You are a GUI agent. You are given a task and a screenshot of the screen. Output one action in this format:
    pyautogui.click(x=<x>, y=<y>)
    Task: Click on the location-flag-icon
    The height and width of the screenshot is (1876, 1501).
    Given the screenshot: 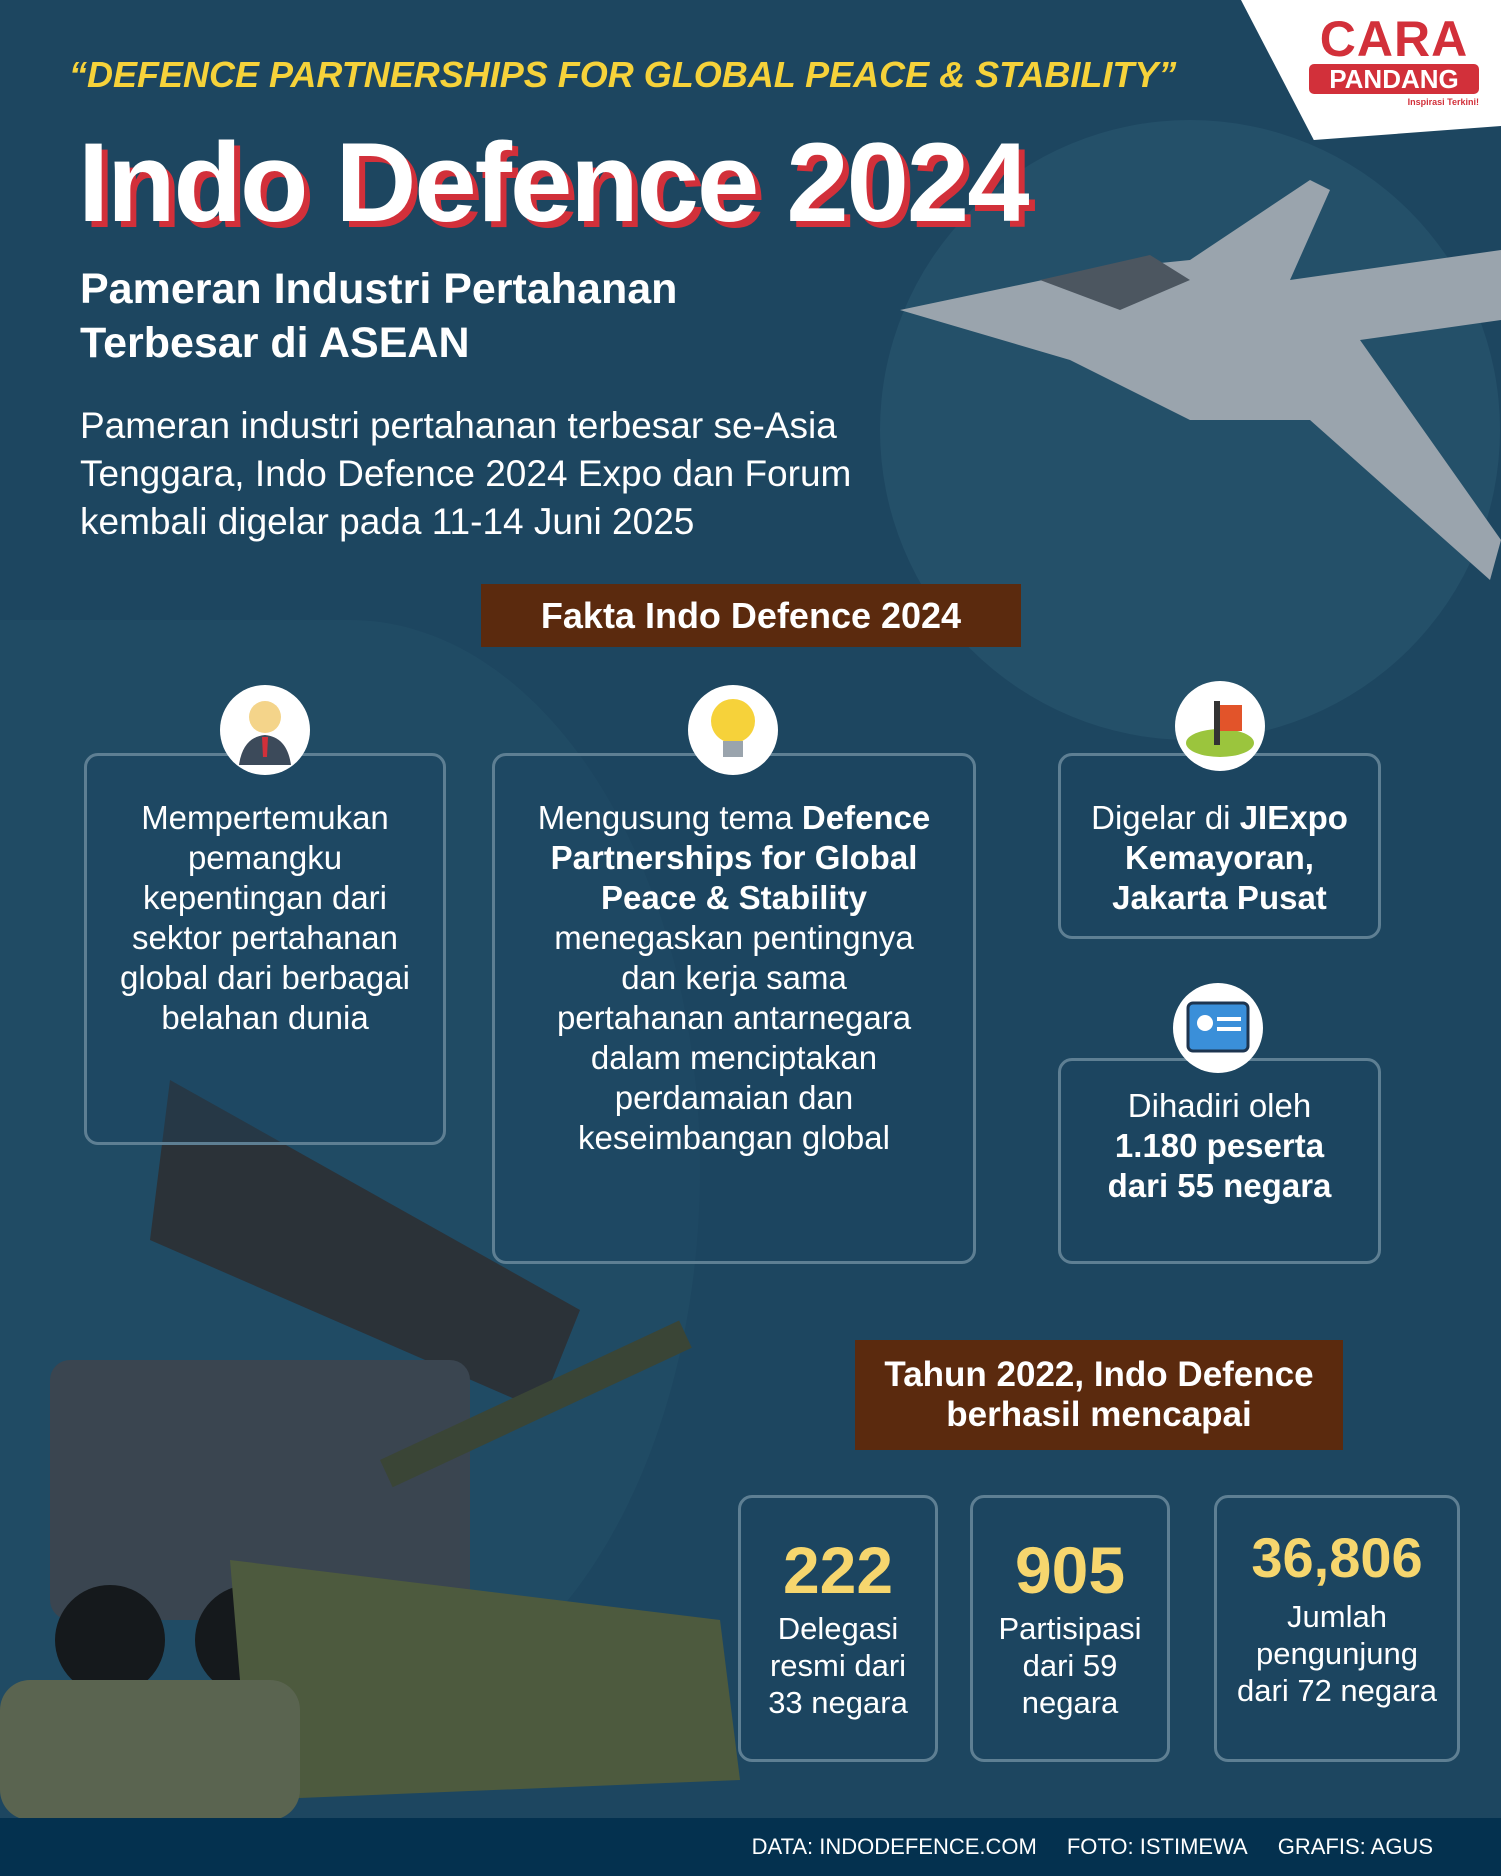 What is the action you would take?
    pyautogui.click(x=1220, y=726)
    